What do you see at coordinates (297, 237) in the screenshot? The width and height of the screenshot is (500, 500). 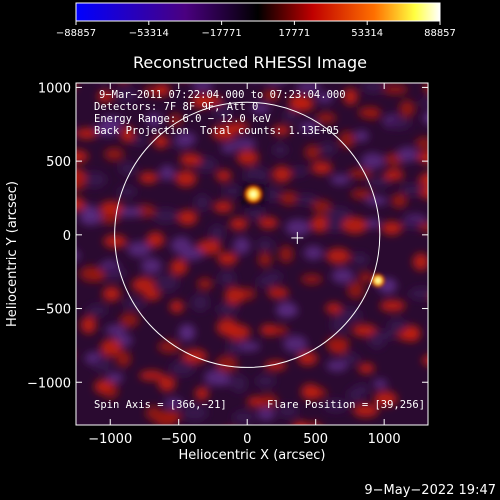 I see `spin-axis-marker` at bounding box center [297, 237].